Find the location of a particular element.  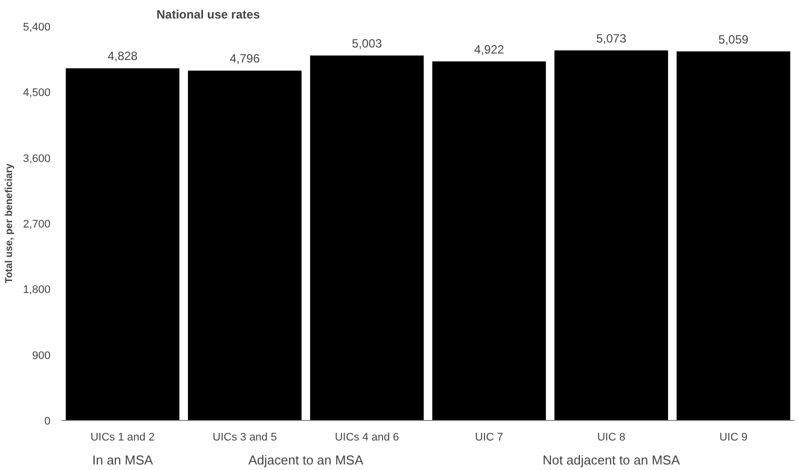

data-label: 4,796 is located at coordinates (245, 59).